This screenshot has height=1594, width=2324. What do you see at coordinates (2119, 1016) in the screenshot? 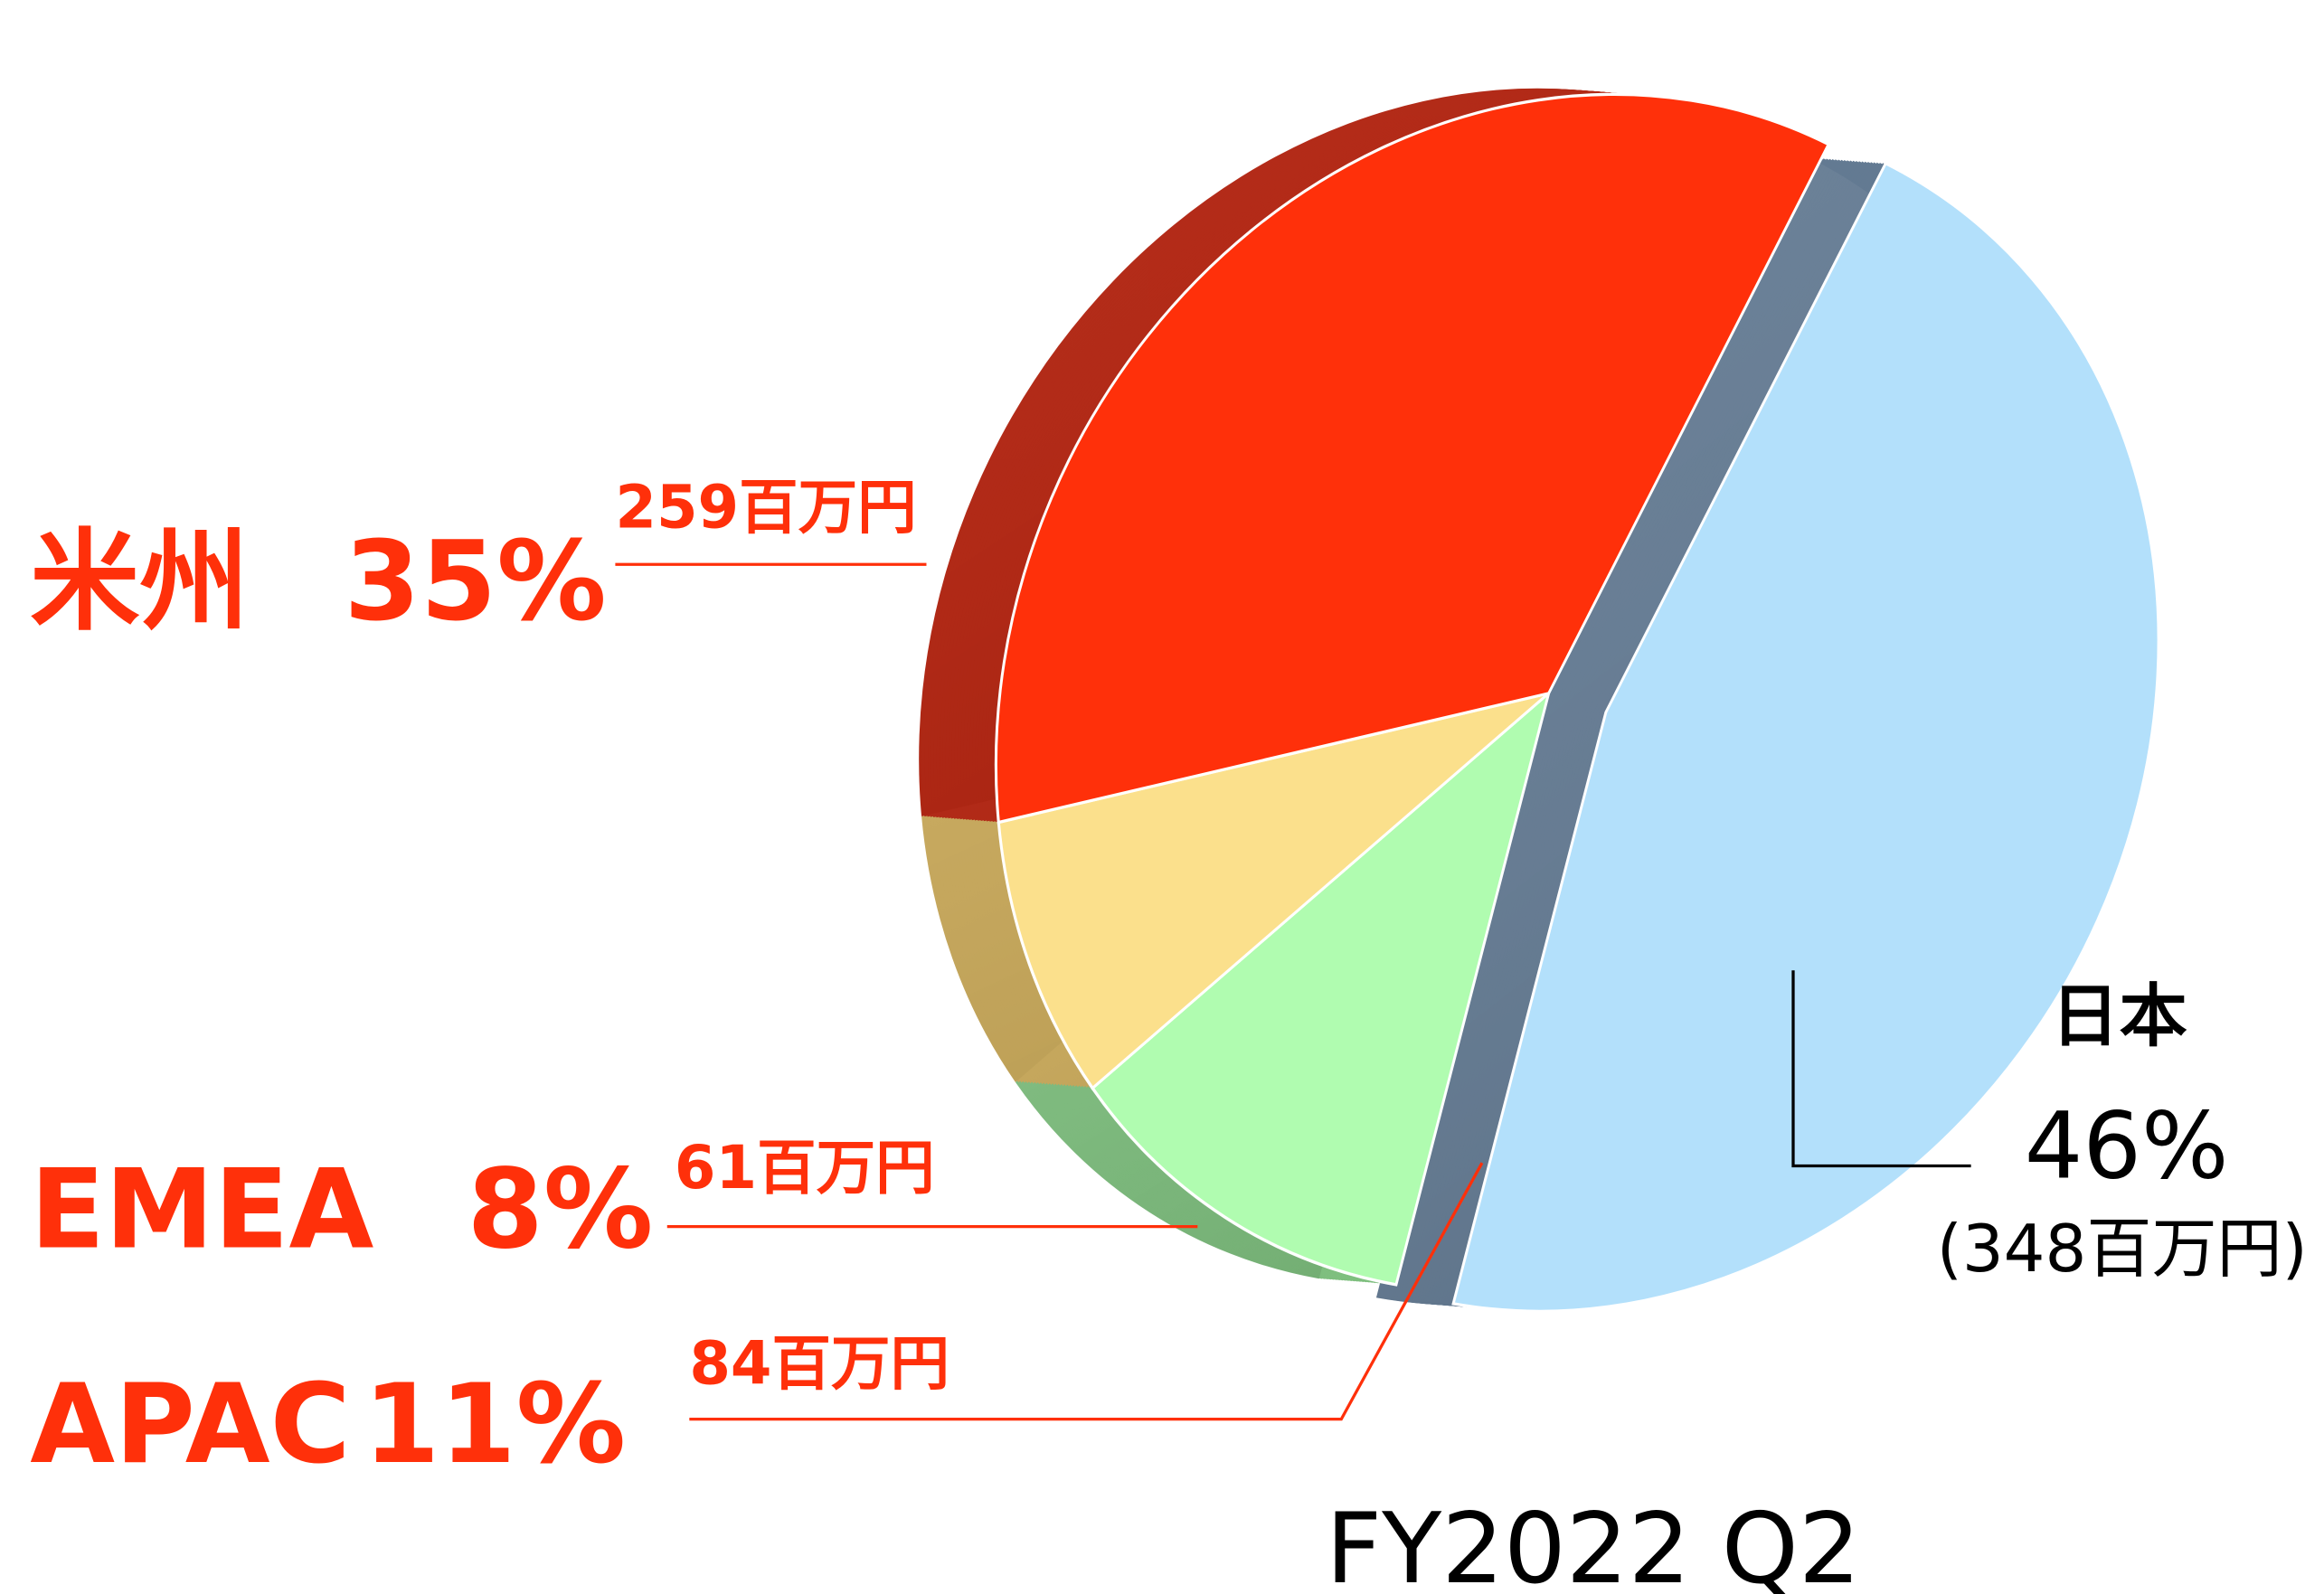
I see `category-label: 日本` at bounding box center [2119, 1016].